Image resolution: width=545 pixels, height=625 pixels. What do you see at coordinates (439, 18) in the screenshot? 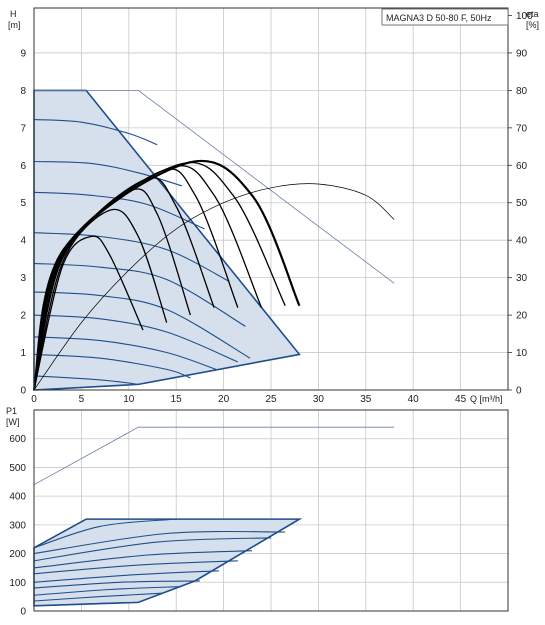
I see `chart-title: MAGNA3 D 50-80 F, 50Hz` at bounding box center [439, 18].